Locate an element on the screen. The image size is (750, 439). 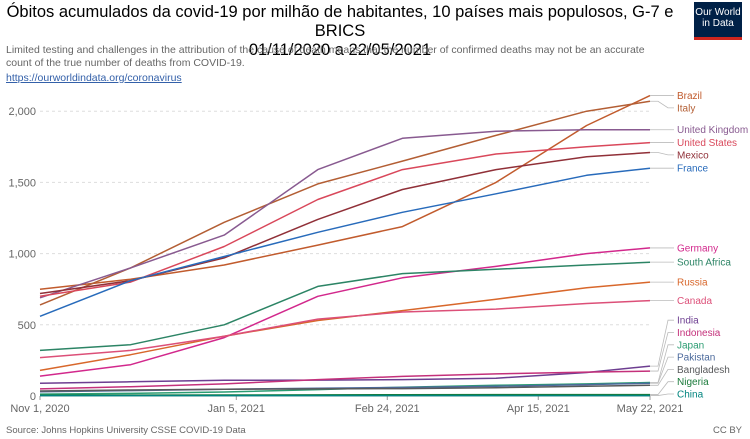
logo-line1: Our World is located at coordinates (718, 12).